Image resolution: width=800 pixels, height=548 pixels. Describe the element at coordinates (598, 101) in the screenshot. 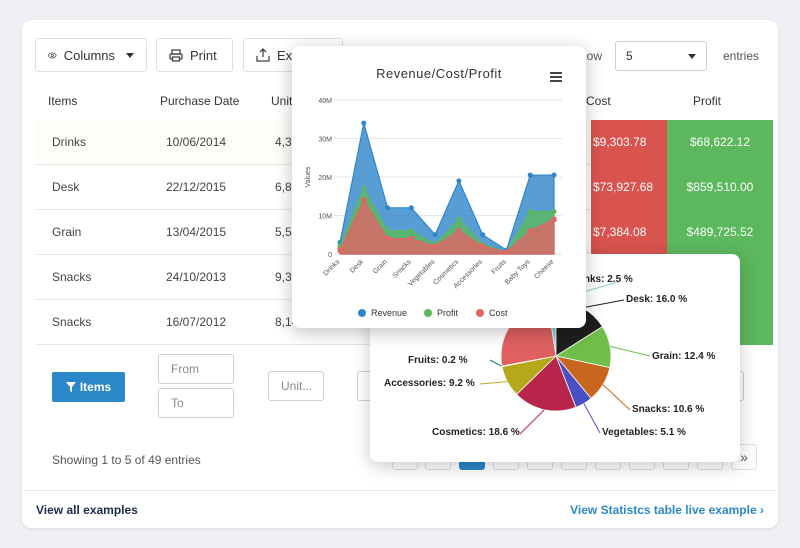

I see `header-cost: Cost` at that location.